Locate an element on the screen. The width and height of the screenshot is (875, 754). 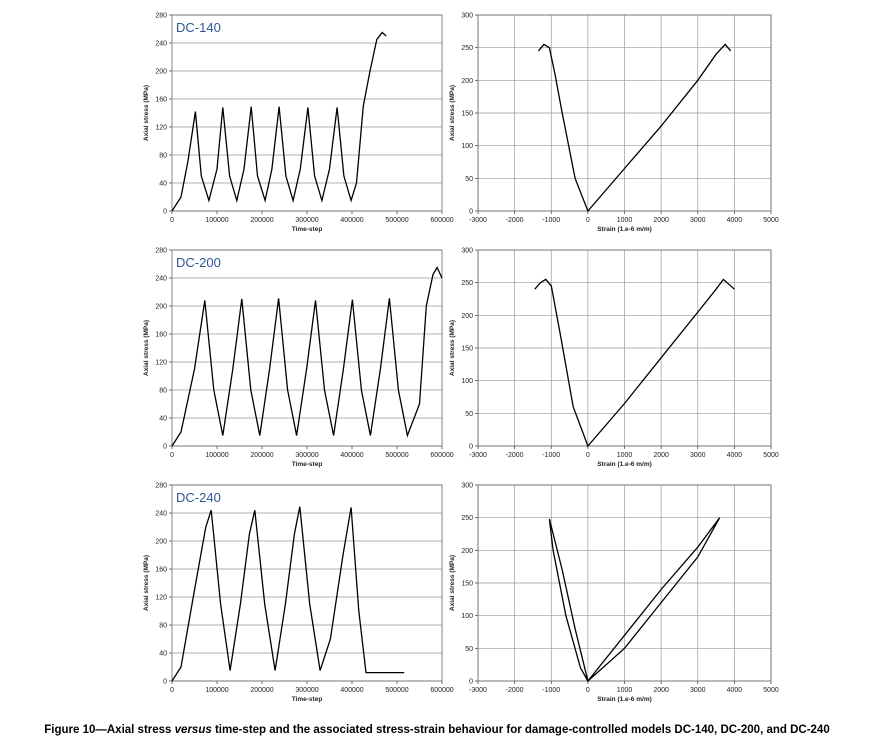
annotation: DC-140 is located at coordinates (198, 27).